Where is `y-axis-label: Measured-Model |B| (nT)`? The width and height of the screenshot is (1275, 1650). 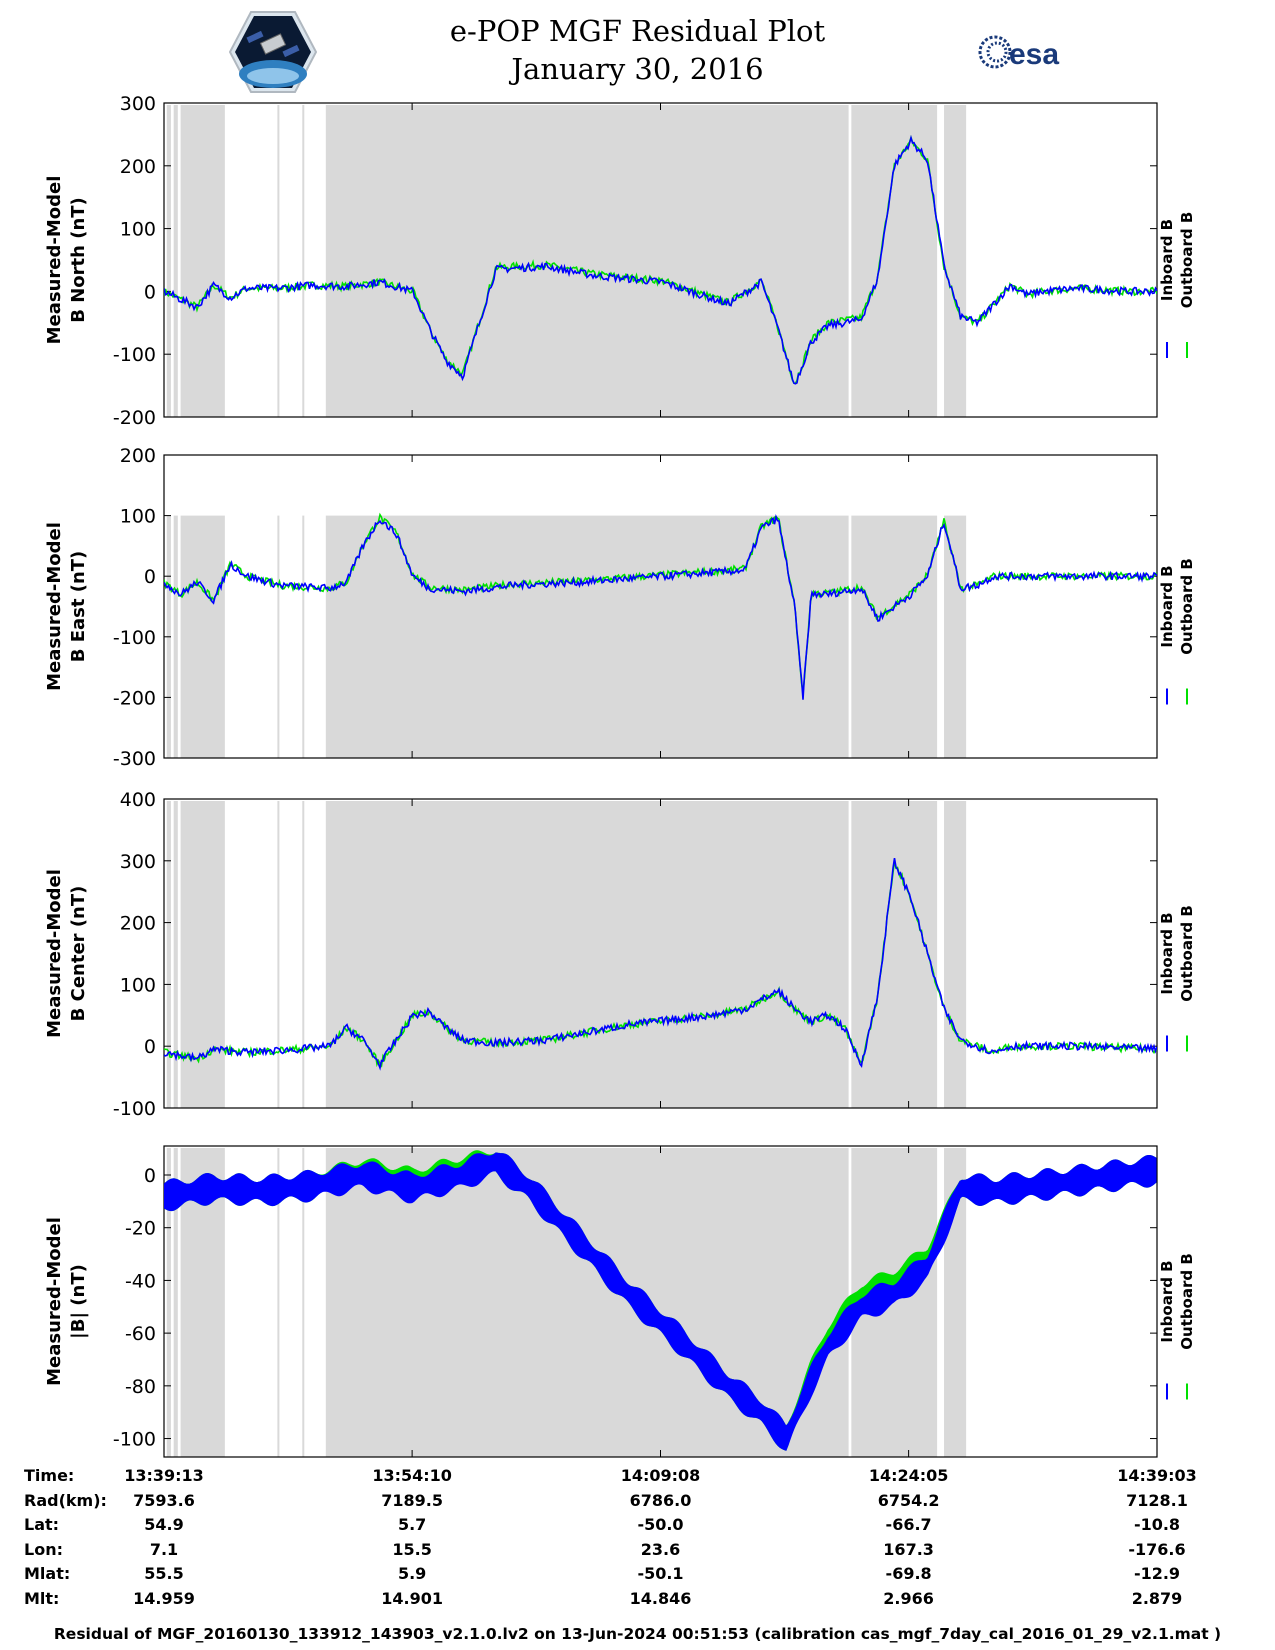 y-axis-label: Measured-Model |B| (nT) is located at coordinates (66, 1301).